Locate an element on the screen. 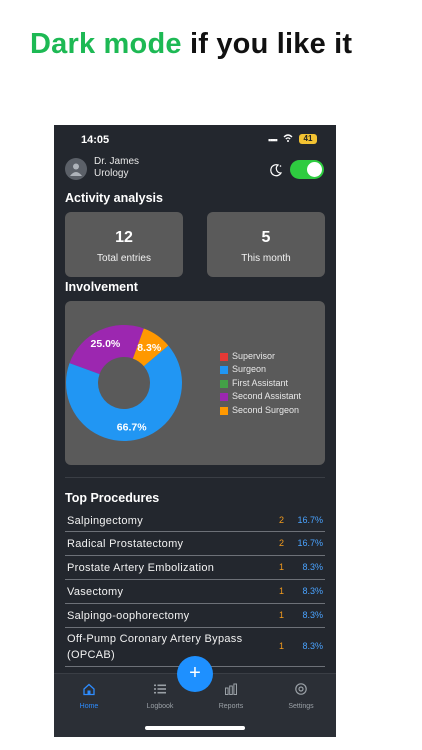  headline-accent: Dark mode is located at coordinates (106, 44).